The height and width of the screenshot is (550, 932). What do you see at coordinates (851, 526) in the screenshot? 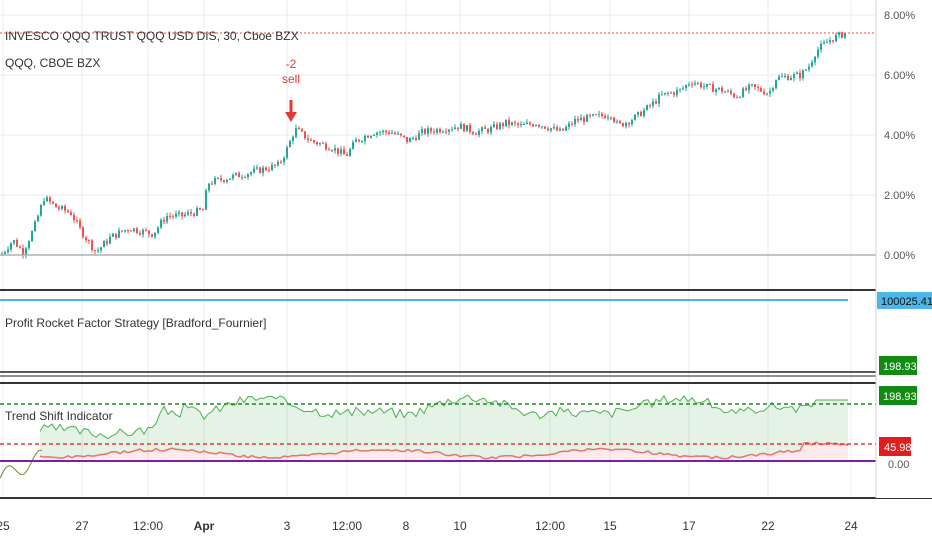
I see `time-tick-label: 24` at bounding box center [851, 526].